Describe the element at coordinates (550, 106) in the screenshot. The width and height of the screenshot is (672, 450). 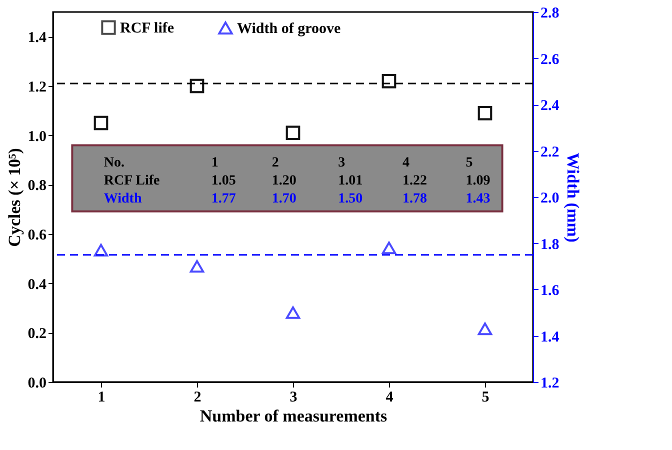
I see `y2-tick-label: 2.4` at that location.